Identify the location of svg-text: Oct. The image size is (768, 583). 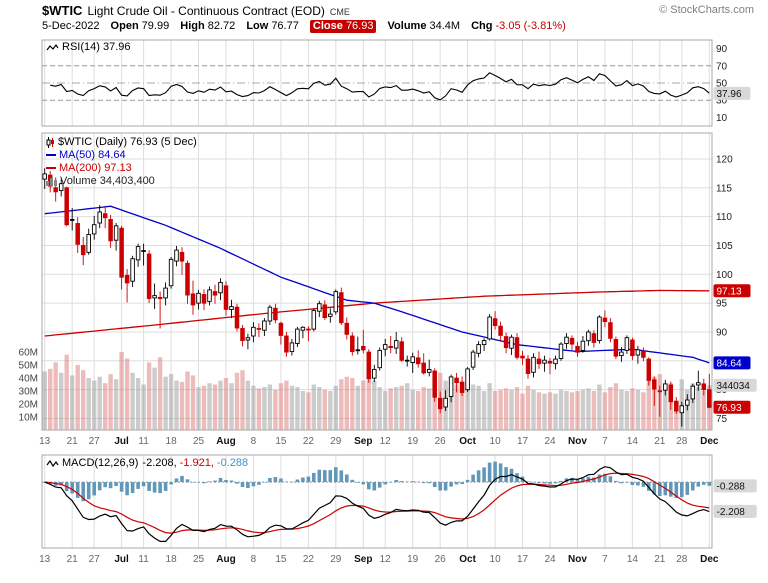
(467, 441).